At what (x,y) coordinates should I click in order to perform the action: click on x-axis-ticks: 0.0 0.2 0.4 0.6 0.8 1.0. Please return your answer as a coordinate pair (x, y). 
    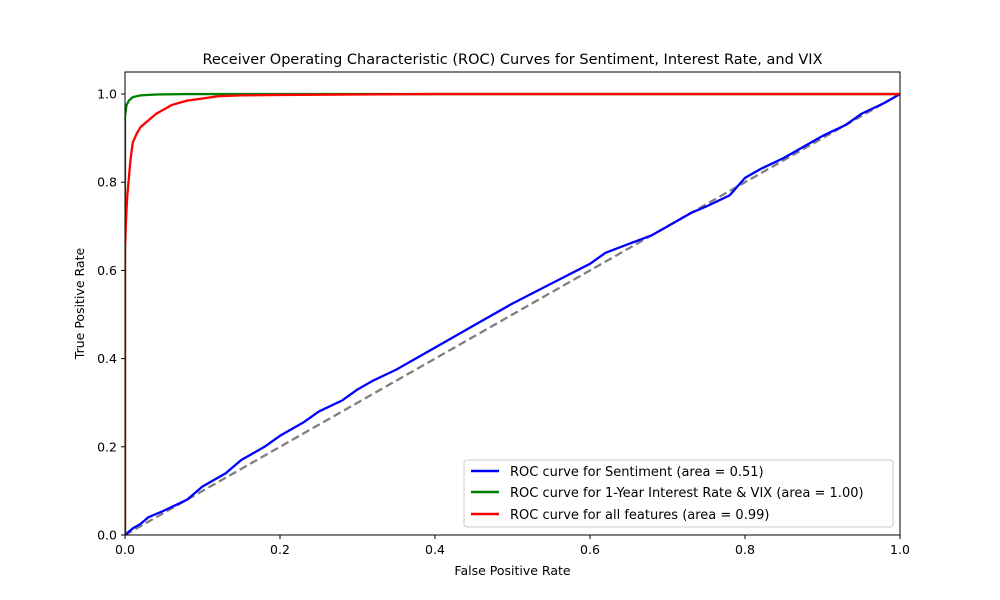
    Looking at the image, I should click on (512, 546).